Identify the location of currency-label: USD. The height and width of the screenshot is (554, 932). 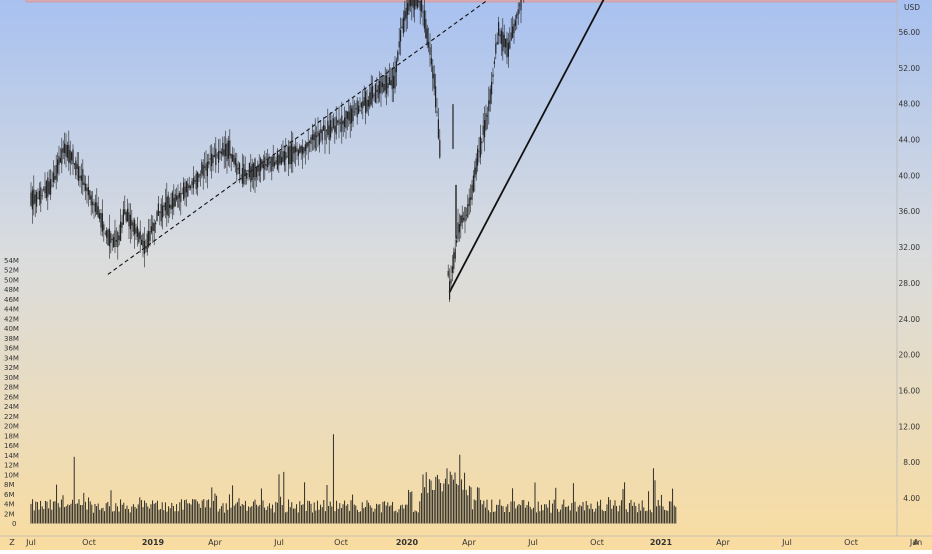
(912, 7).